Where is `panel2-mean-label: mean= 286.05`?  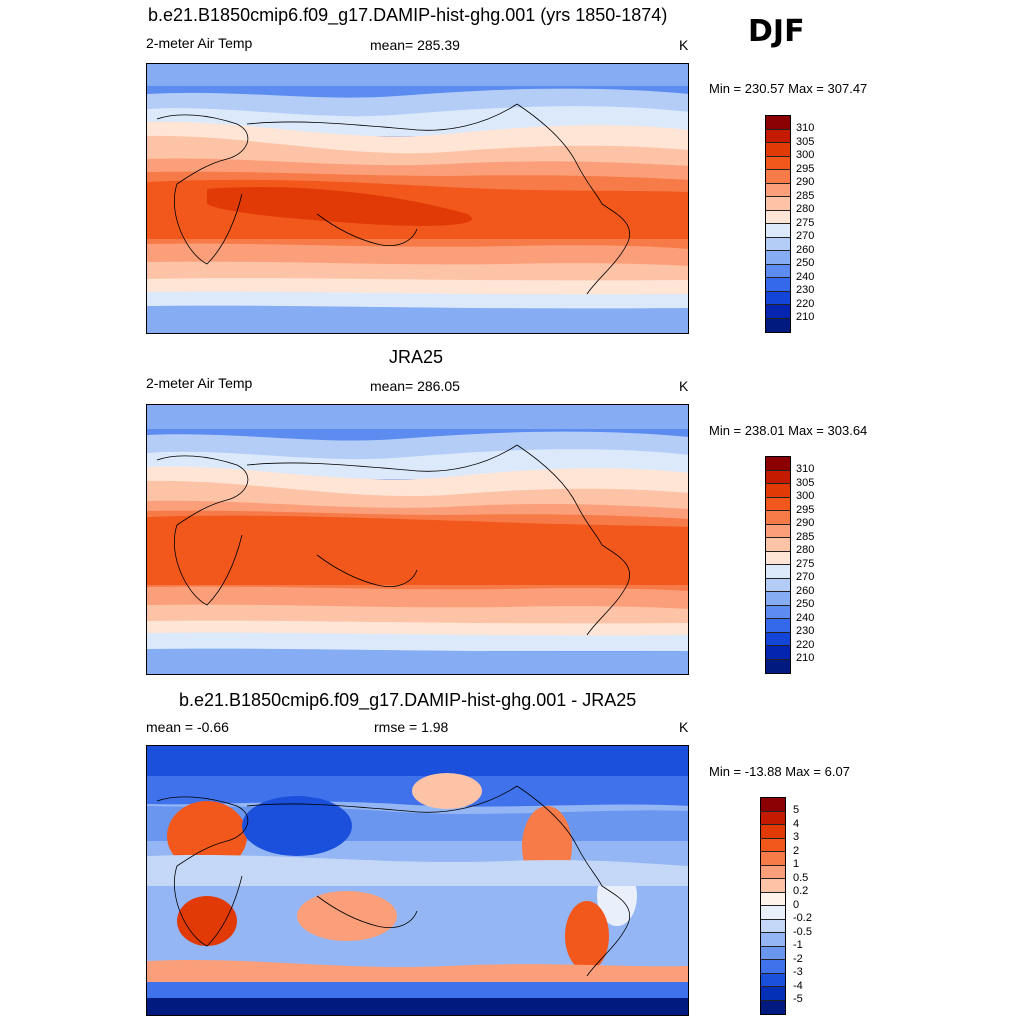
panel2-mean-label: mean= 286.05 is located at coordinates (415, 386).